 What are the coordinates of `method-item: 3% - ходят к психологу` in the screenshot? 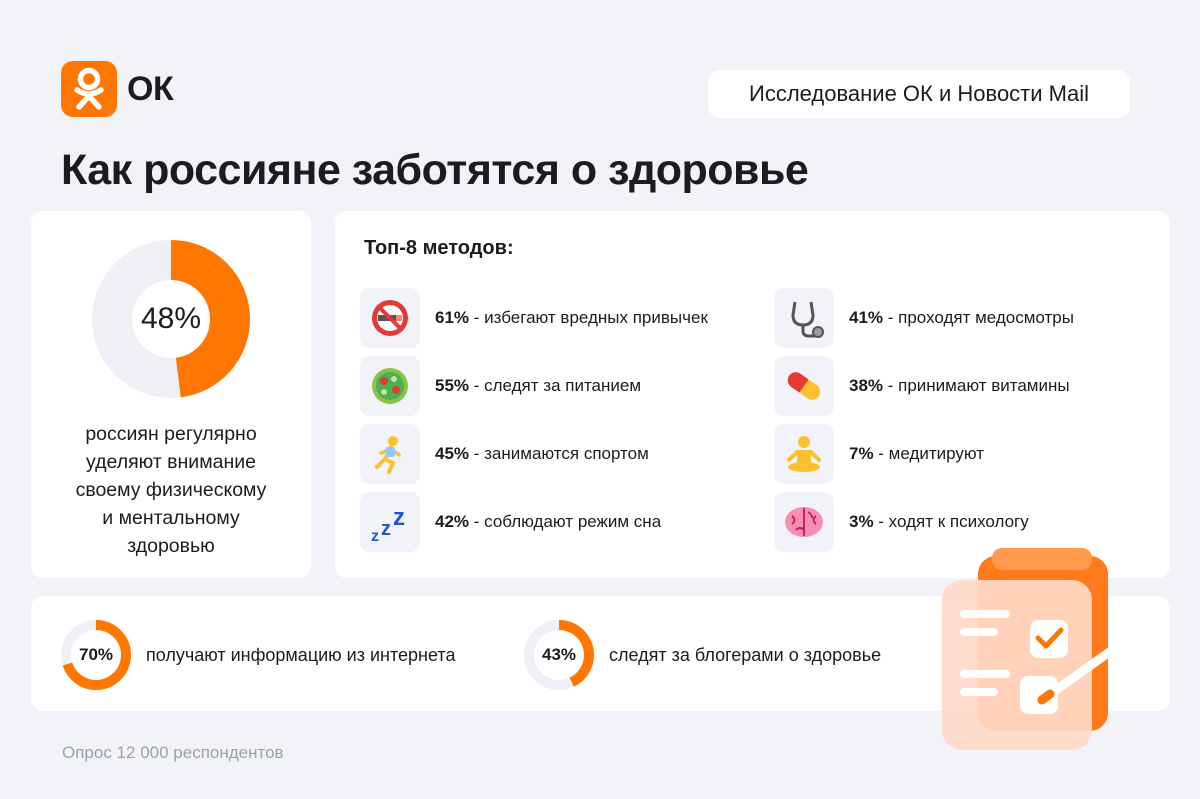 It's located at (901, 522).